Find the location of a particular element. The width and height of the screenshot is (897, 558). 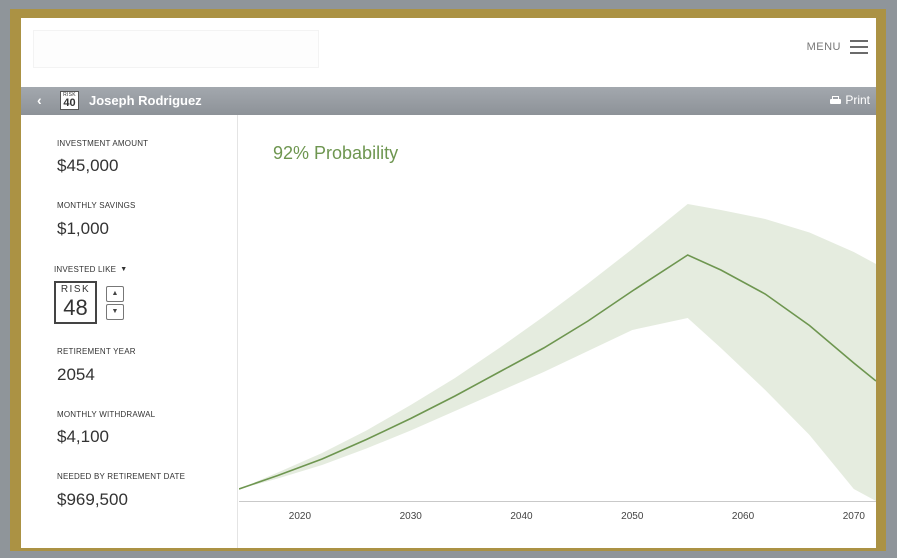

client-name: Joseph Rodriguez is located at coordinates (145, 100).